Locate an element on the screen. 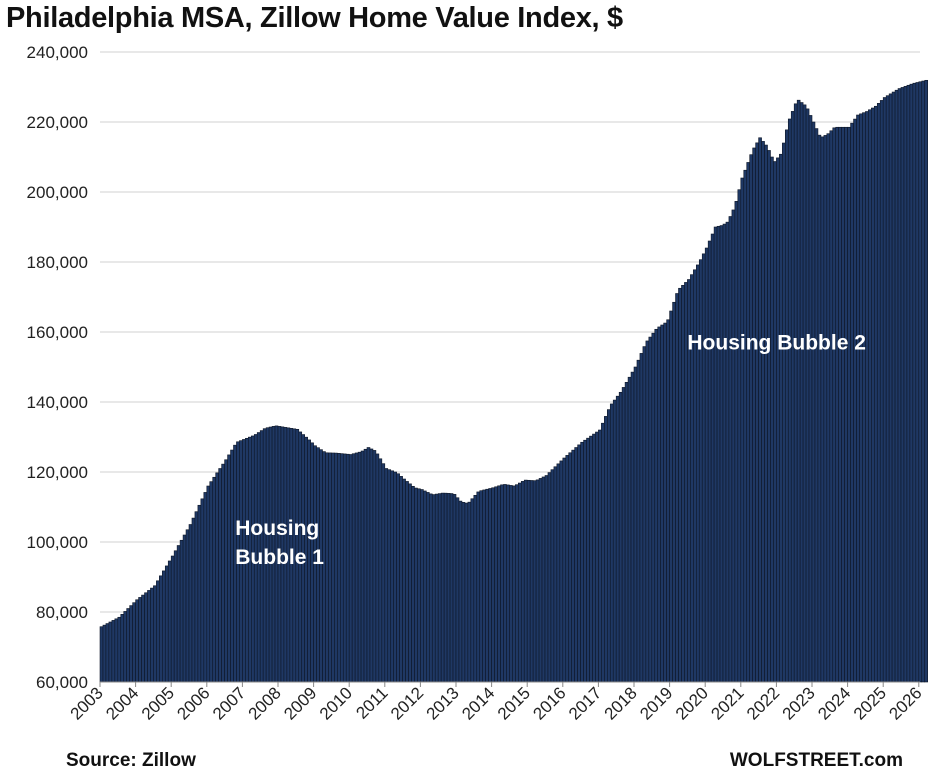 This screenshot has width=933, height=781. y-tick-label: 80,000 is located at coordinates (62, 612).